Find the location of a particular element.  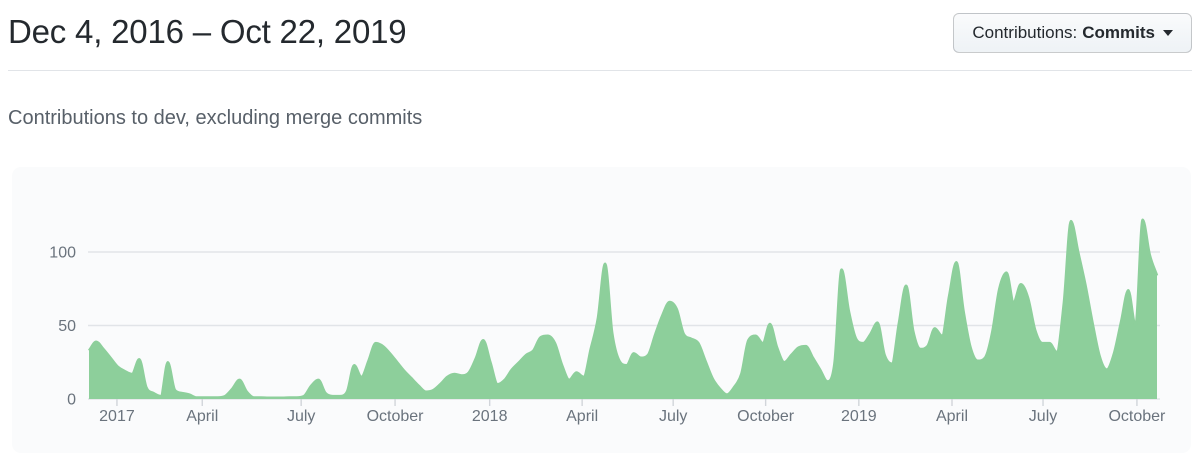

y-axis-label-50: 50 is located at coordinates (67, 326).